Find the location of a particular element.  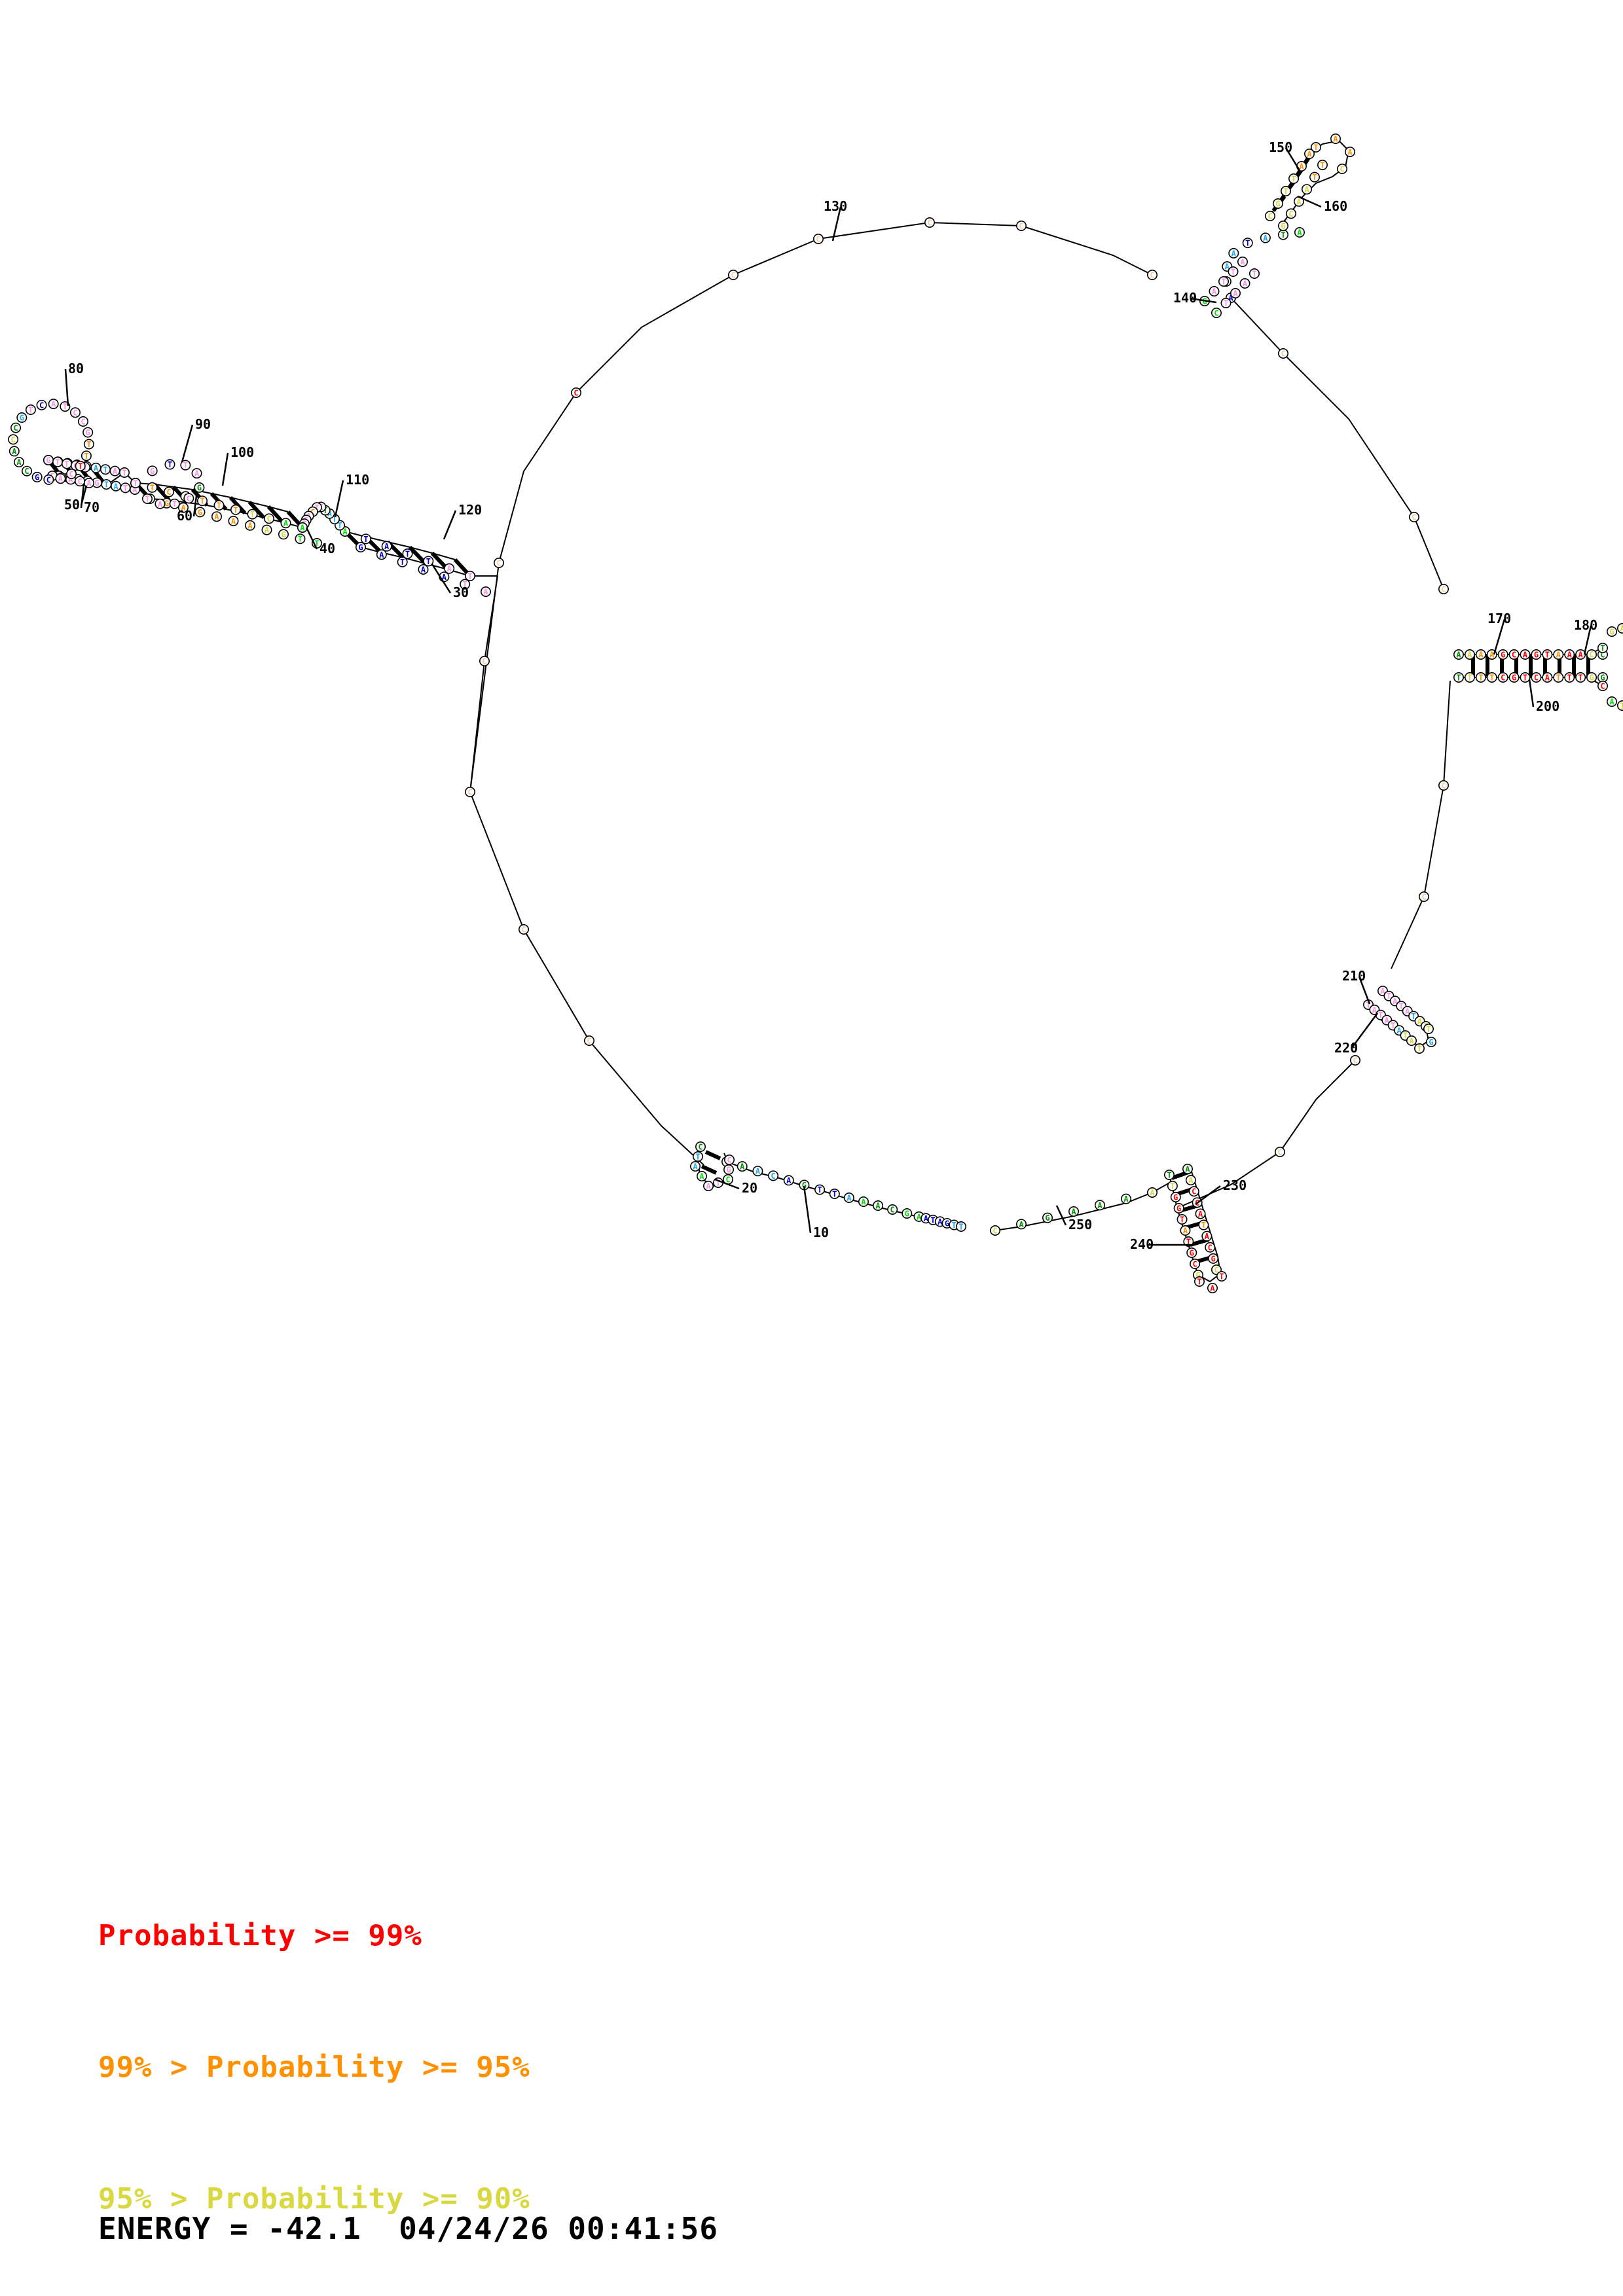

nucleotide-stem230: G is located at coordinates (1175, 1197).